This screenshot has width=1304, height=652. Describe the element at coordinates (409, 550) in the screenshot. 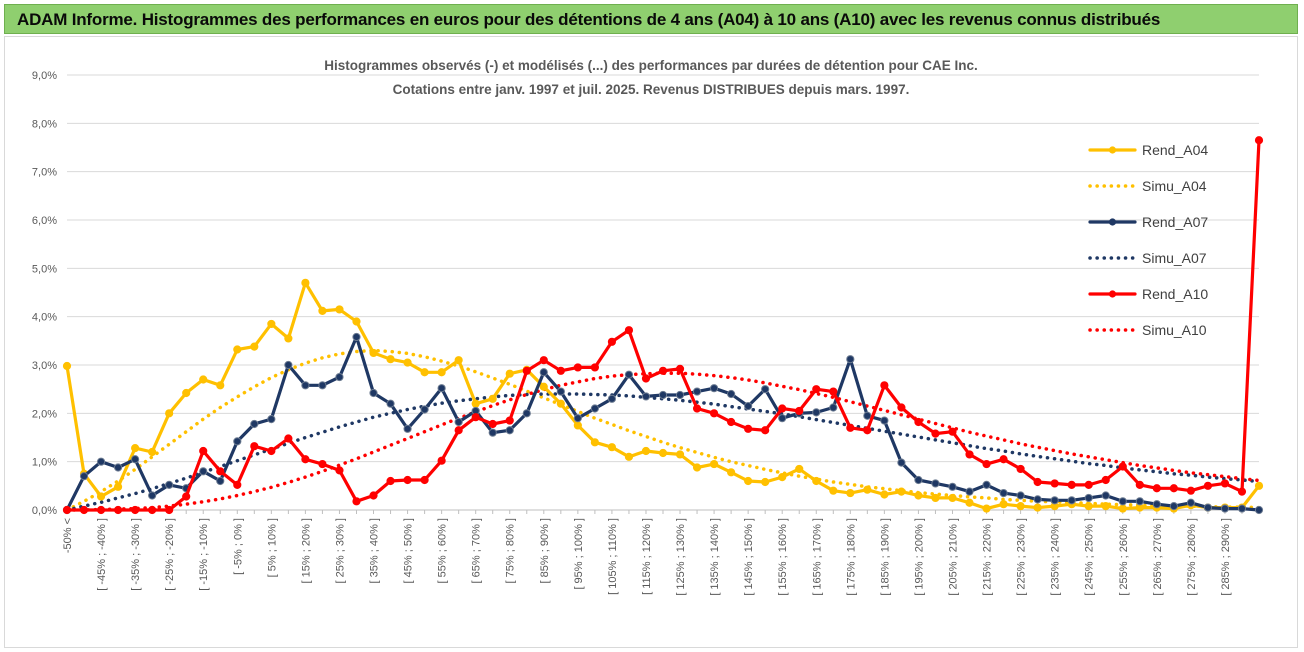

I see `x-tick-label: [ 45% ; 50% ]` at that location.